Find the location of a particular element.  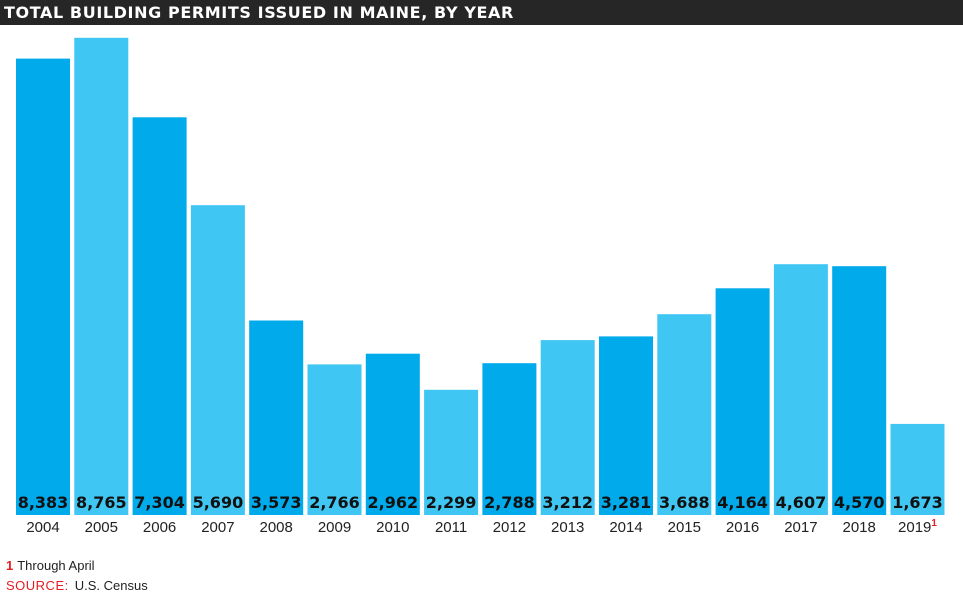

x-tick-2007: 2007 is located at coordinates (217, 527).